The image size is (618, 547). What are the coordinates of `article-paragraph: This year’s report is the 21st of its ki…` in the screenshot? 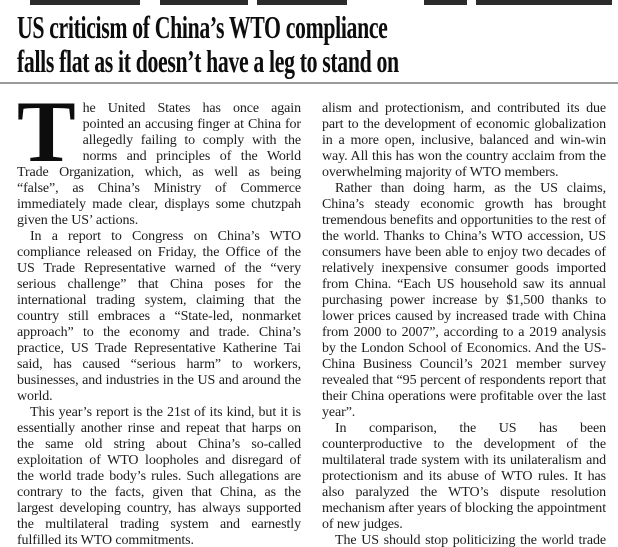 It's located at (159, 476).